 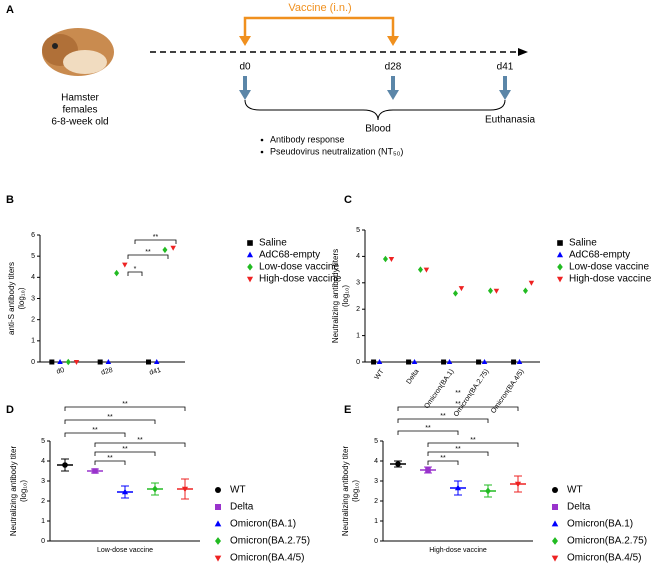 What do you see at coordinates (375, 110) in the screenshot?
I see `brace` at bounding box center [375, 110].